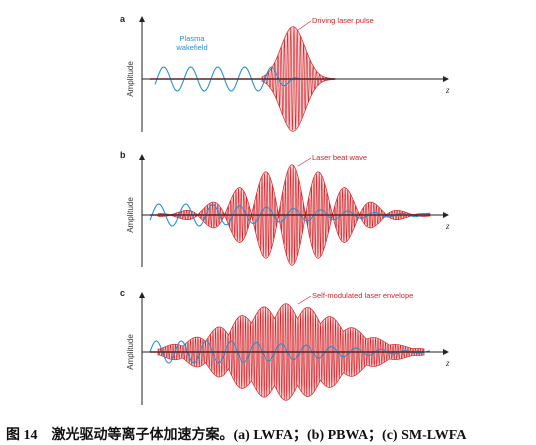 This screenshot has width=536, height=445. I want to click on panel-b-ylabel: Amplitude, so click(130, 215).